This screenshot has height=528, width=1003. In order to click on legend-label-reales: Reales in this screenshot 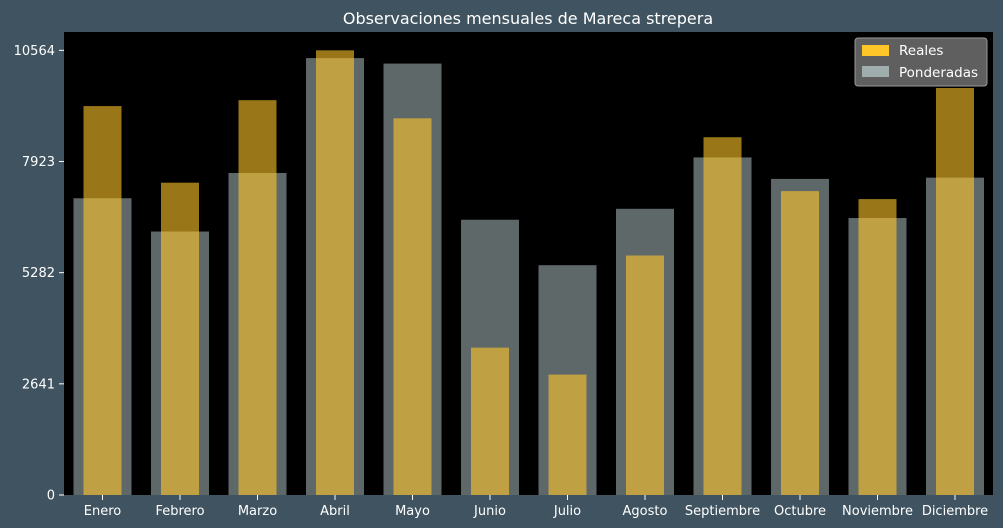, I will do `click(921, 51)`.